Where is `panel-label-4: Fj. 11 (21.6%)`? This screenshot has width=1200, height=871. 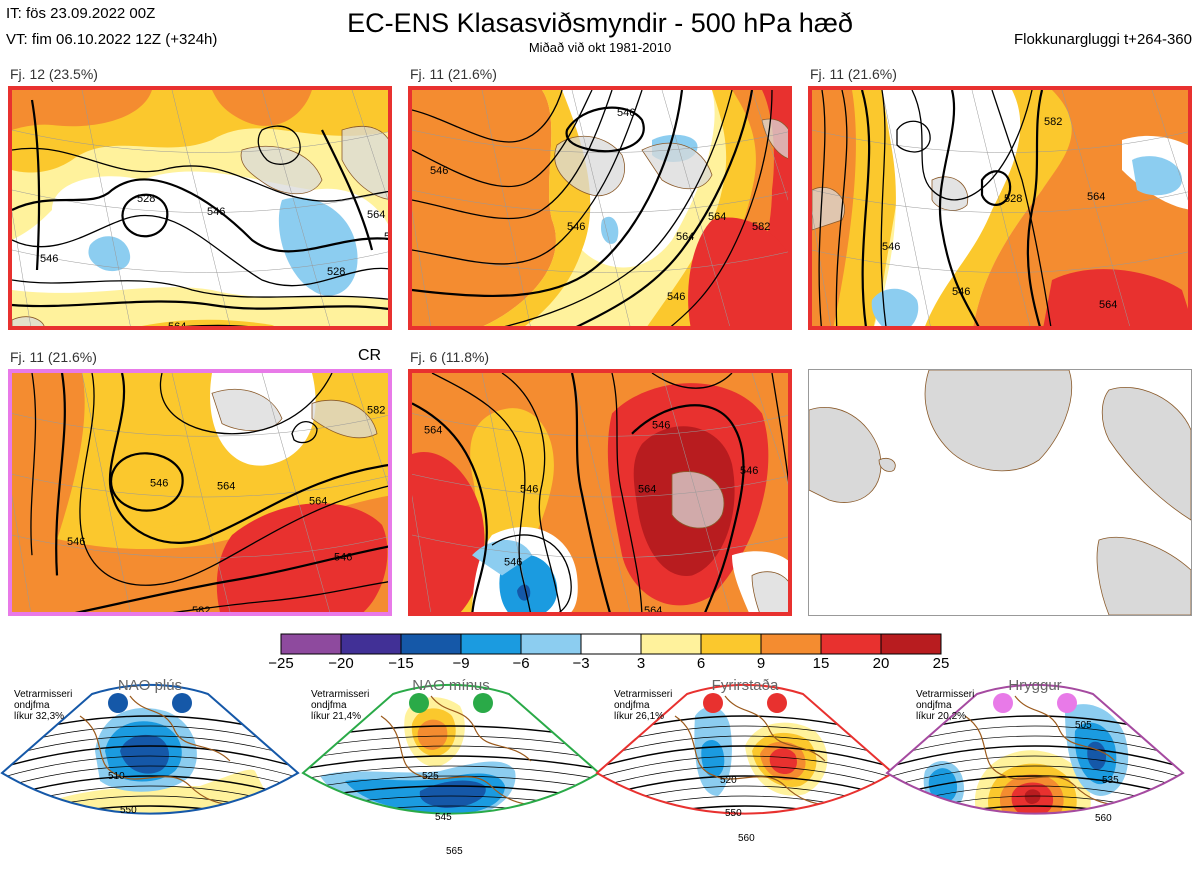
panel-label-4: Fj. 11 (21.6%) is located at coordinates (53, 357).